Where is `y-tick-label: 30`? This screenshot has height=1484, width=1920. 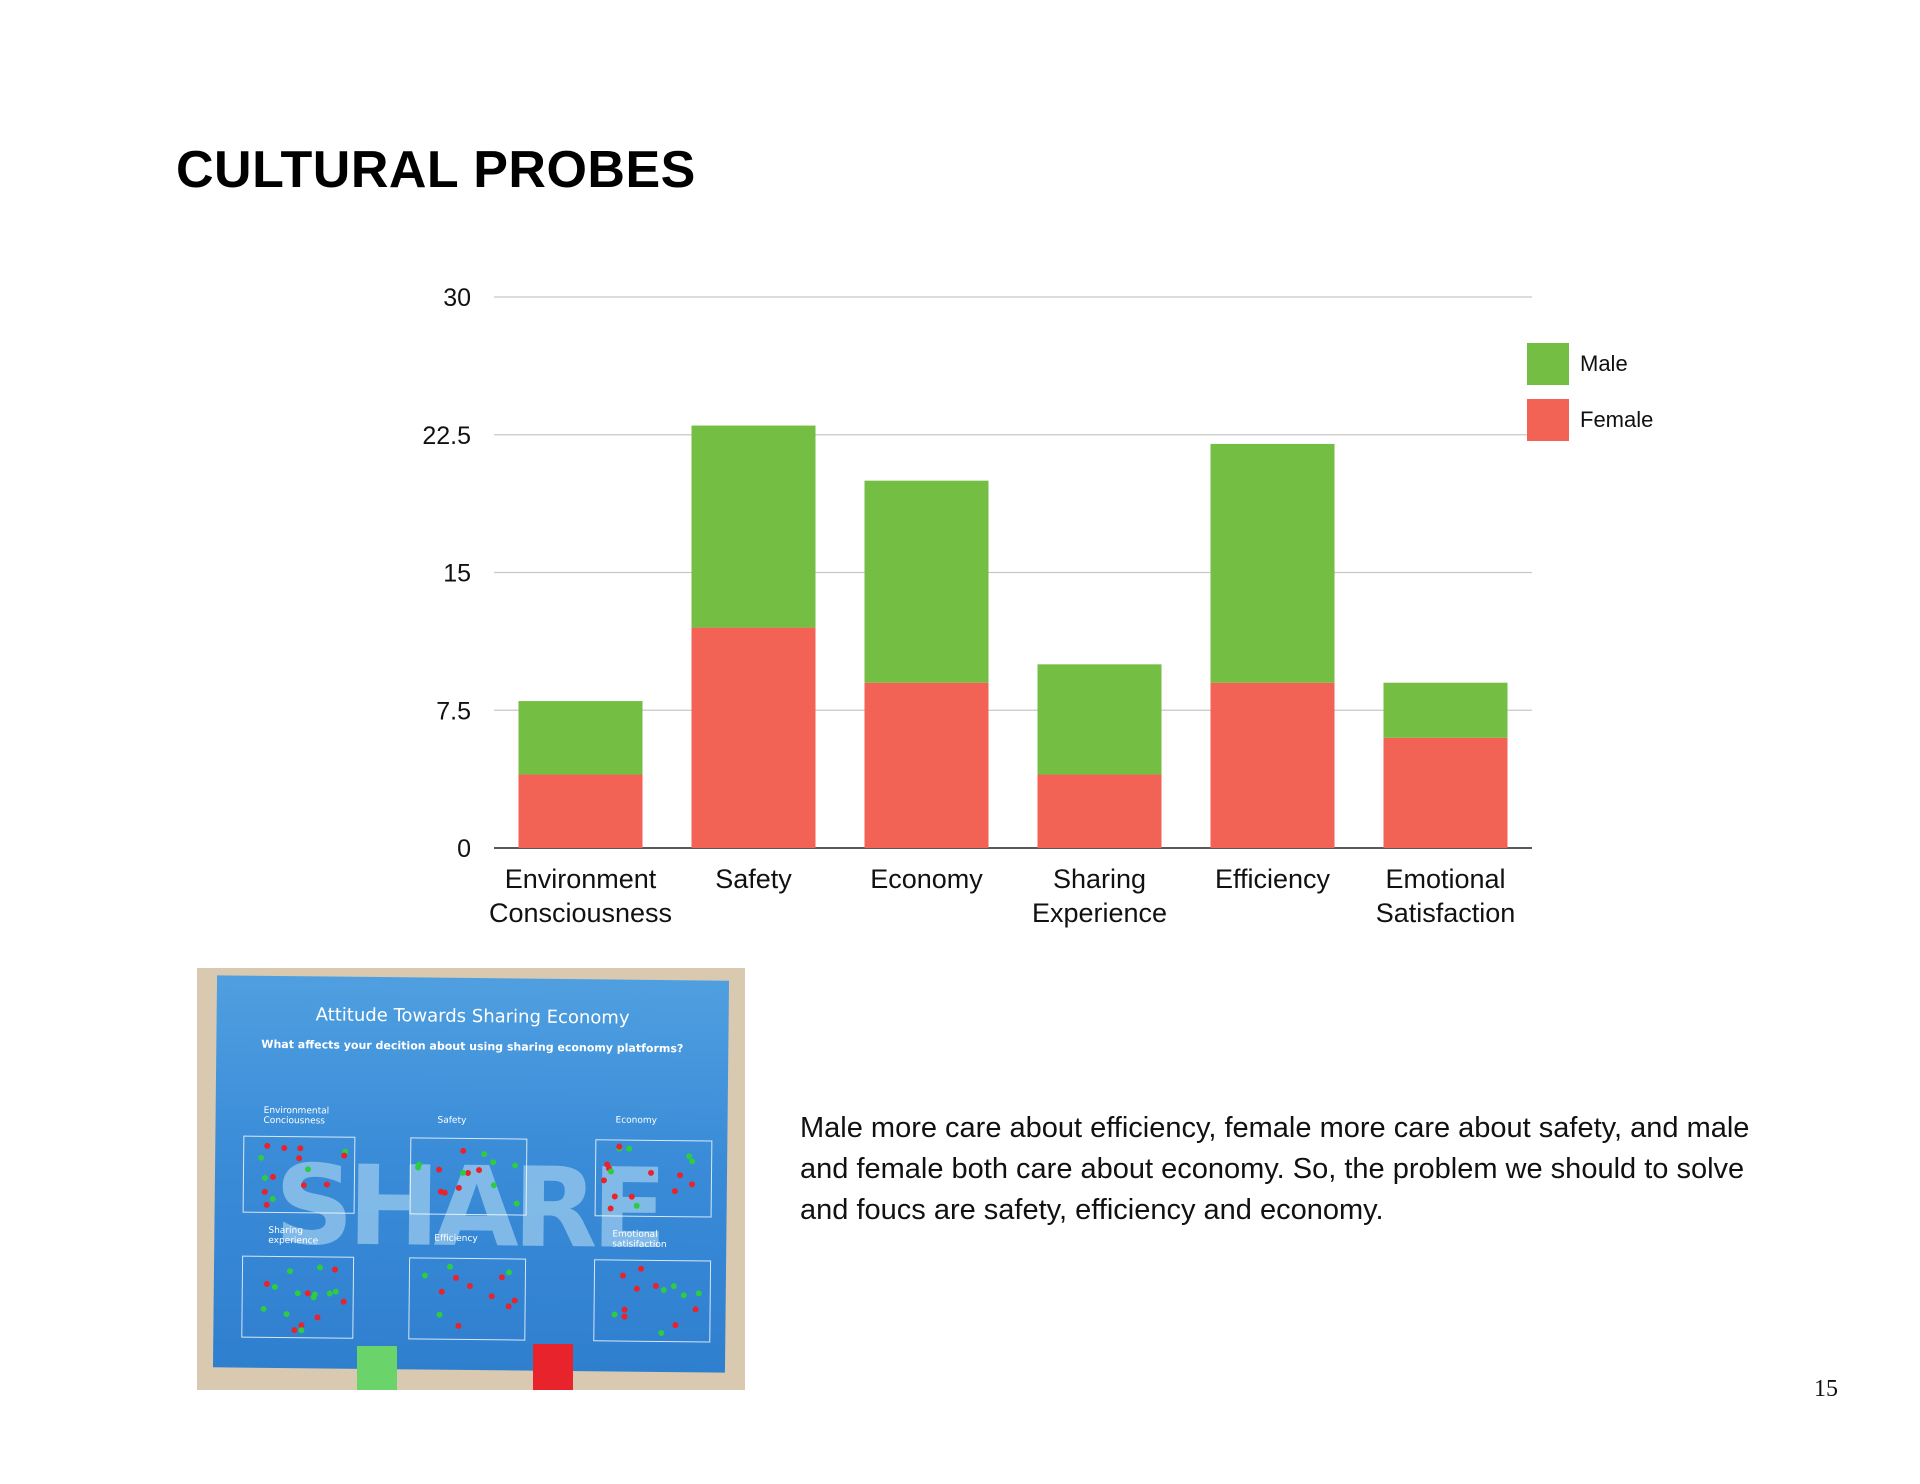 y-tick-label: 30 is located at coordinates (457, 298).